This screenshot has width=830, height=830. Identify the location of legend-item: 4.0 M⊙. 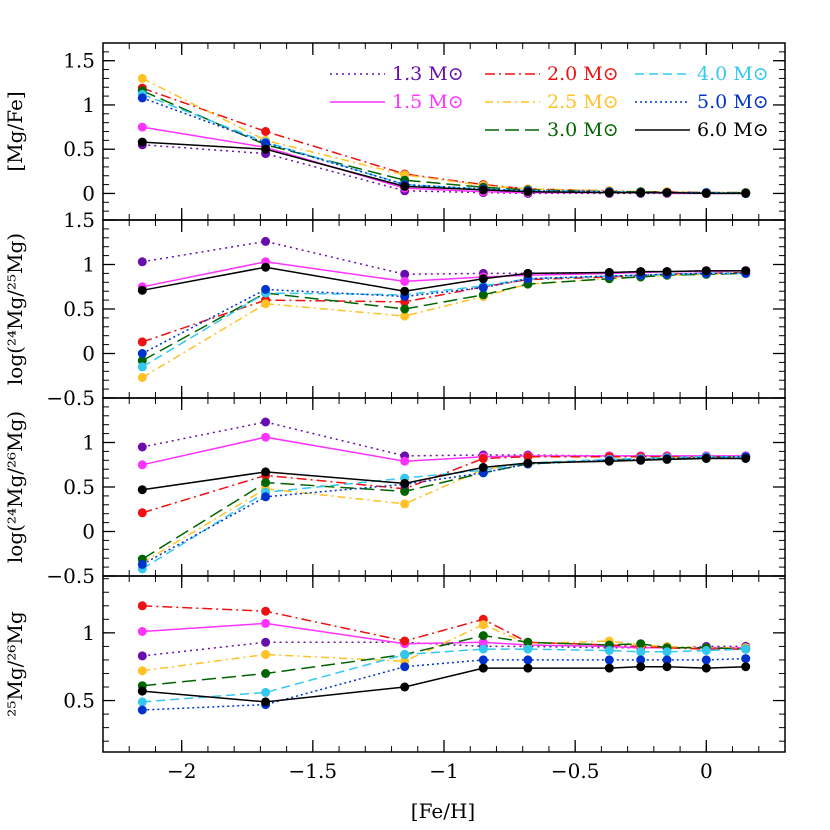
(702, 74).